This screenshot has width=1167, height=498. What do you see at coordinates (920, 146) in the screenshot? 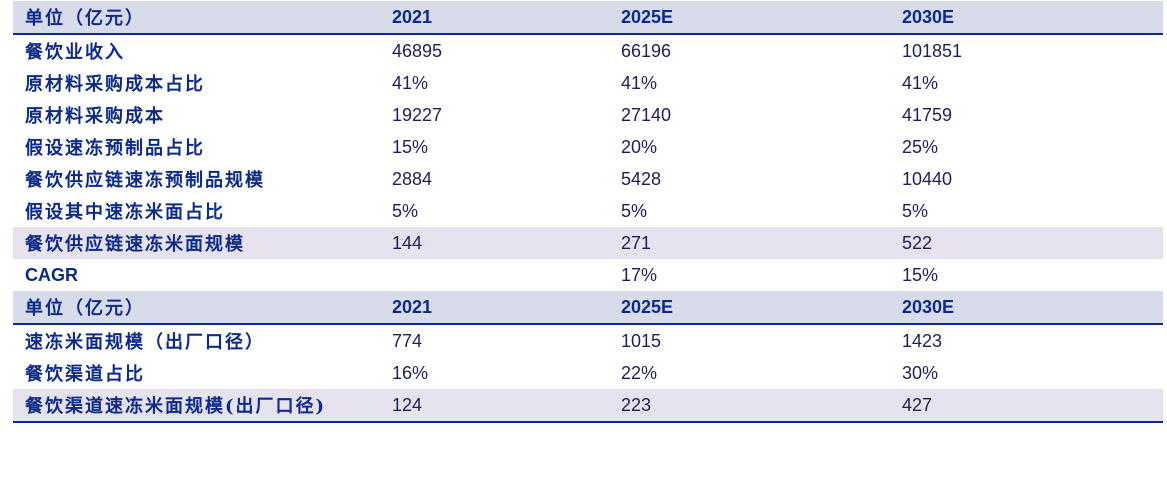
I see `value-cell: 25%` at bounding box center [920, 146].